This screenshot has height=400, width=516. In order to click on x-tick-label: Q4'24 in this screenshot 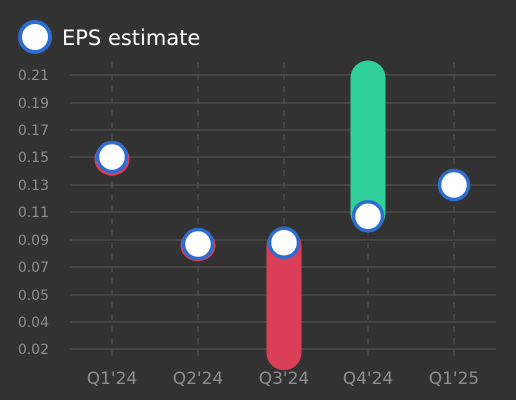, I will do `click(368, 379)`.